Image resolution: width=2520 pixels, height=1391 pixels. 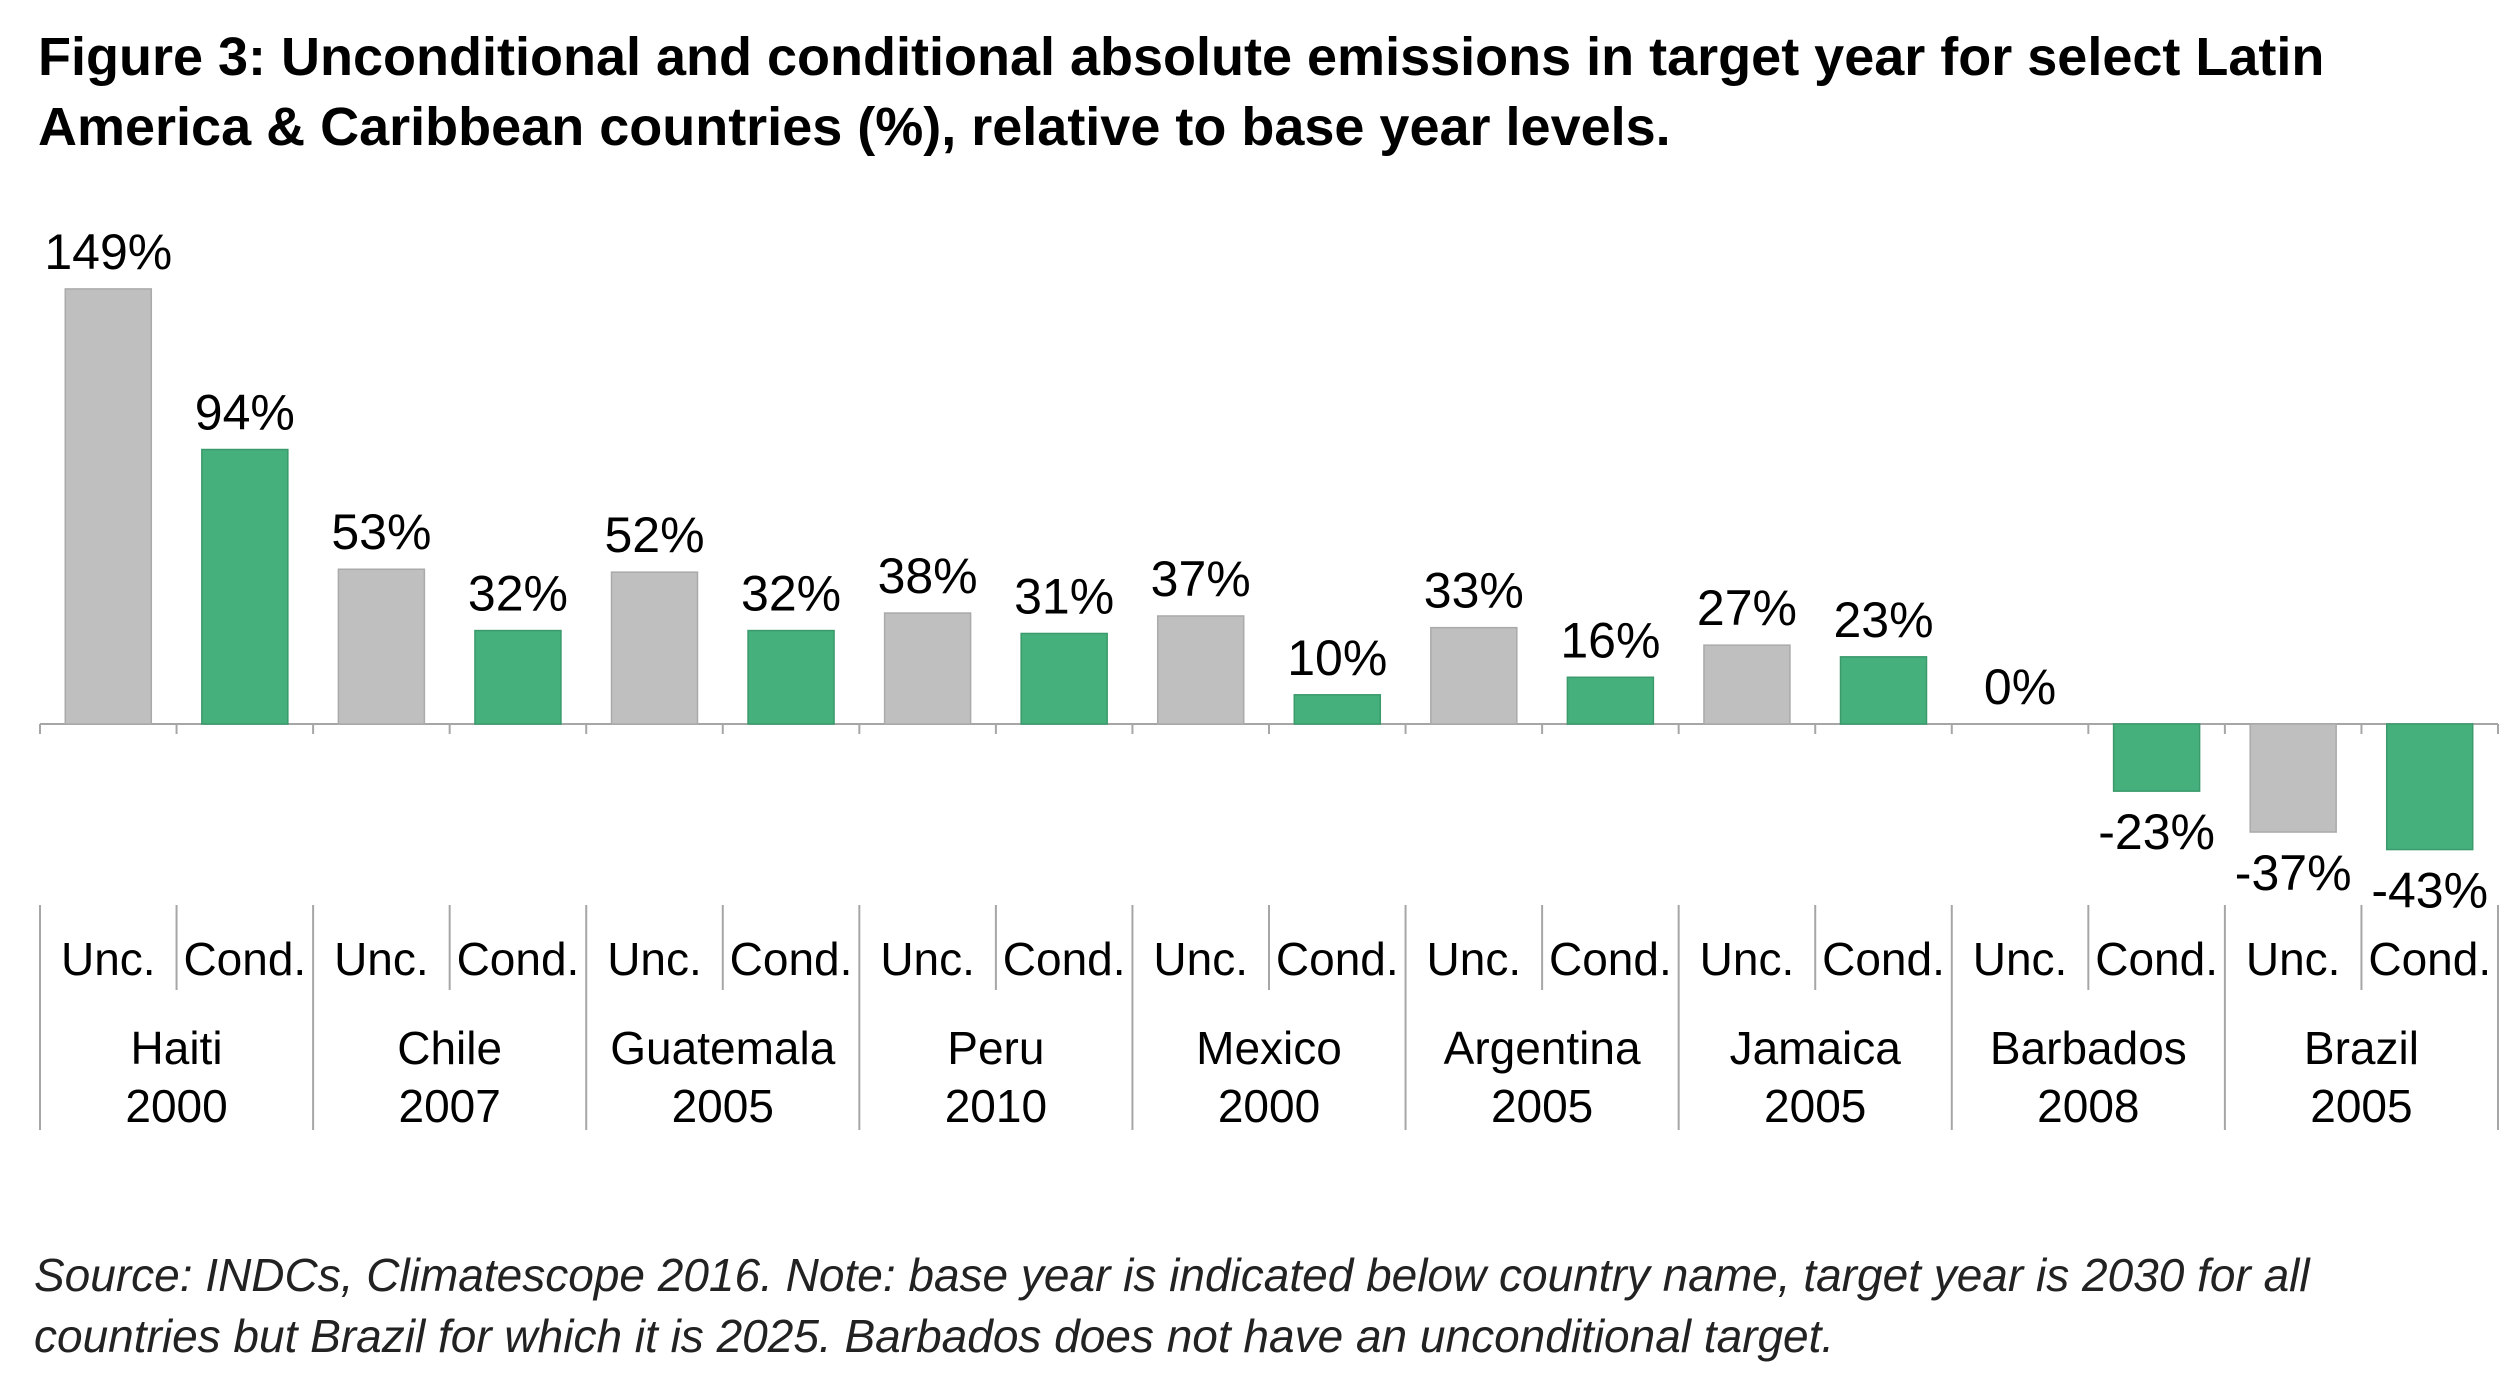 I want to click on value-label: 0%, so click(x=2020, y=687).